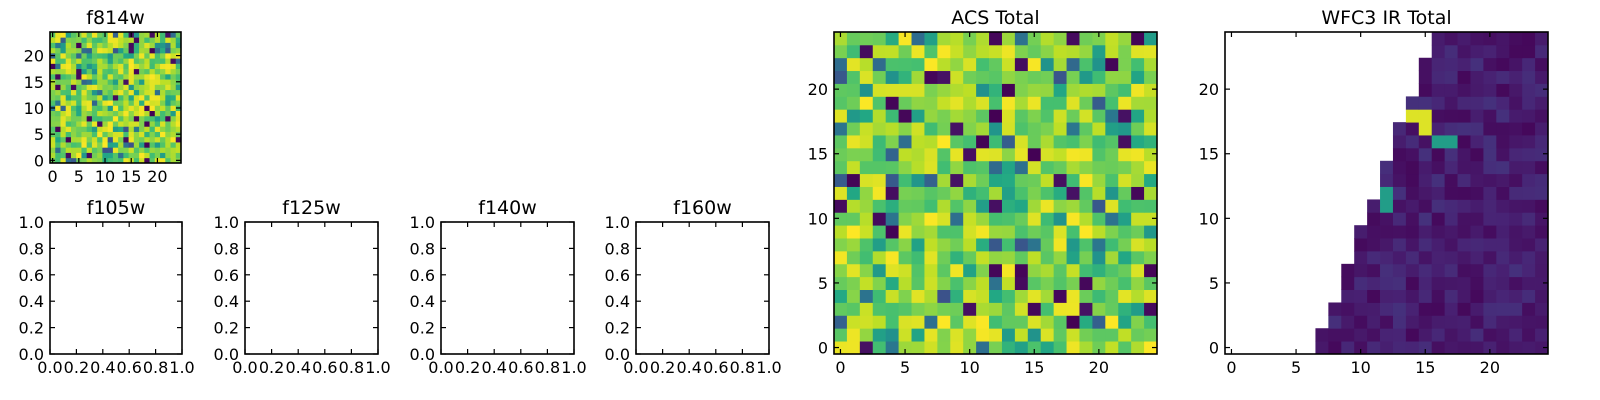  What do you see at coordinates (1425, 367) in the screenshot?
I see `x-tick-label: 15` at bounding box center [1425, 367].